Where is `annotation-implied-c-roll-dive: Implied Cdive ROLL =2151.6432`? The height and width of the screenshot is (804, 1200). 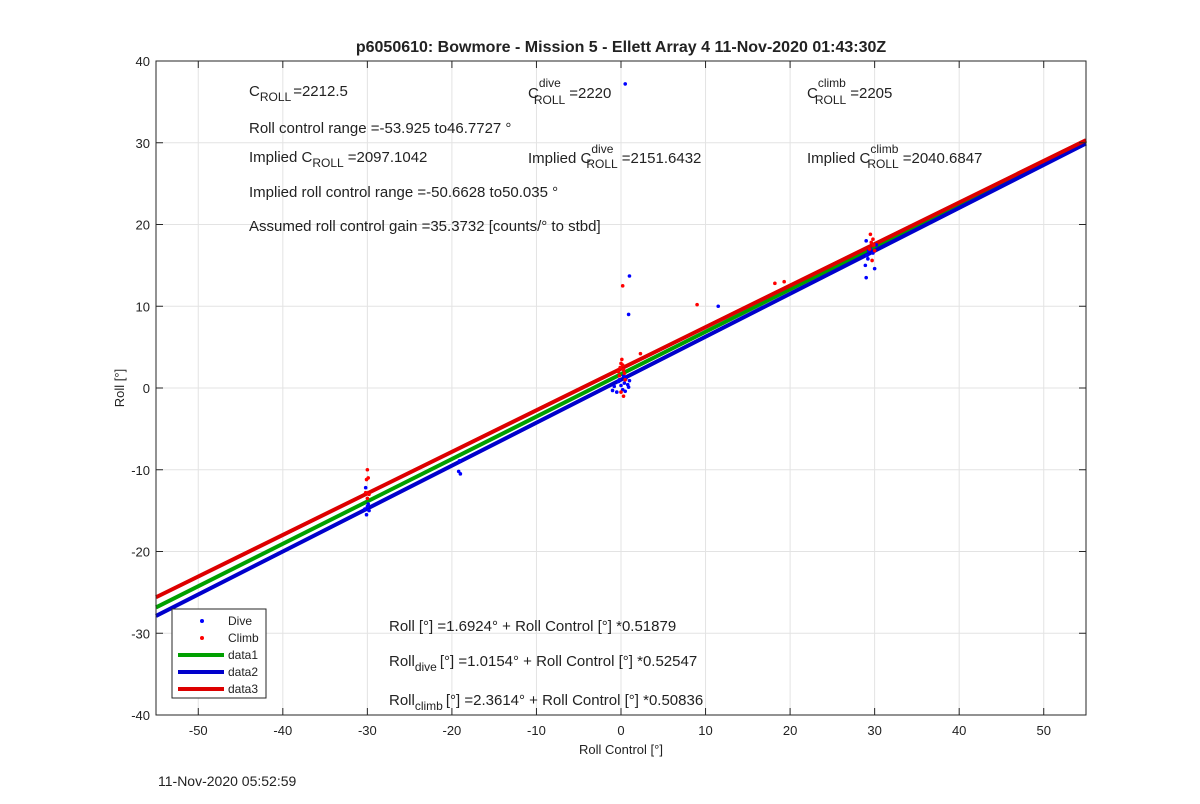
annotation-implied-c-roll-dive: Implied Cdive ROLL =2151.6432 is located at coordinates (614, 156).